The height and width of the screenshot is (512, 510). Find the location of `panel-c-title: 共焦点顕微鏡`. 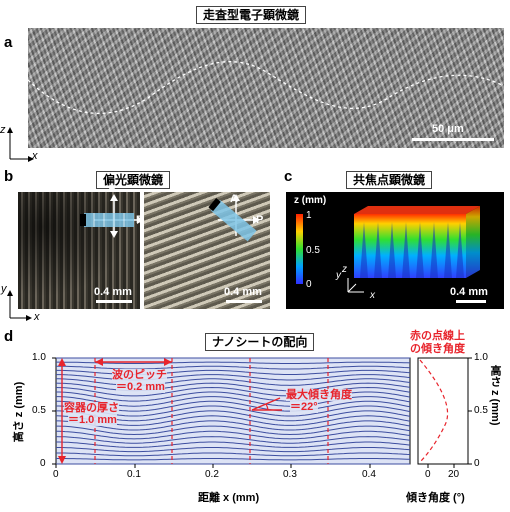

panel-c-title: 共焦点顕微鏡 is located at coordinates (389, 180).